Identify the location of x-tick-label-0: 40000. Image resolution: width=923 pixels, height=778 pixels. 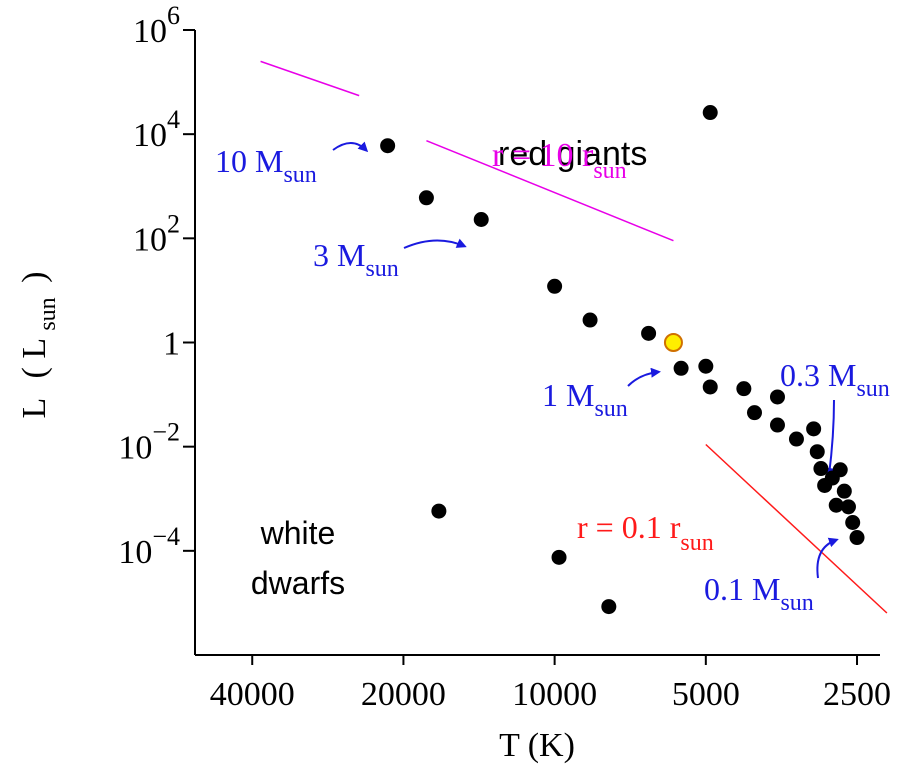
(252, 694).